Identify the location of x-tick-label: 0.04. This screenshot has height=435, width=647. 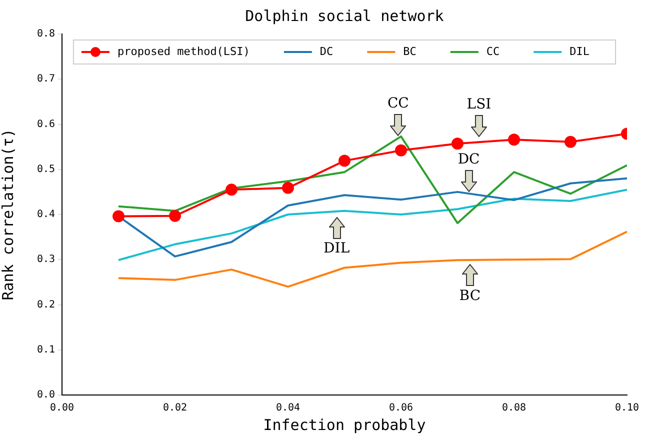
(288, 408).